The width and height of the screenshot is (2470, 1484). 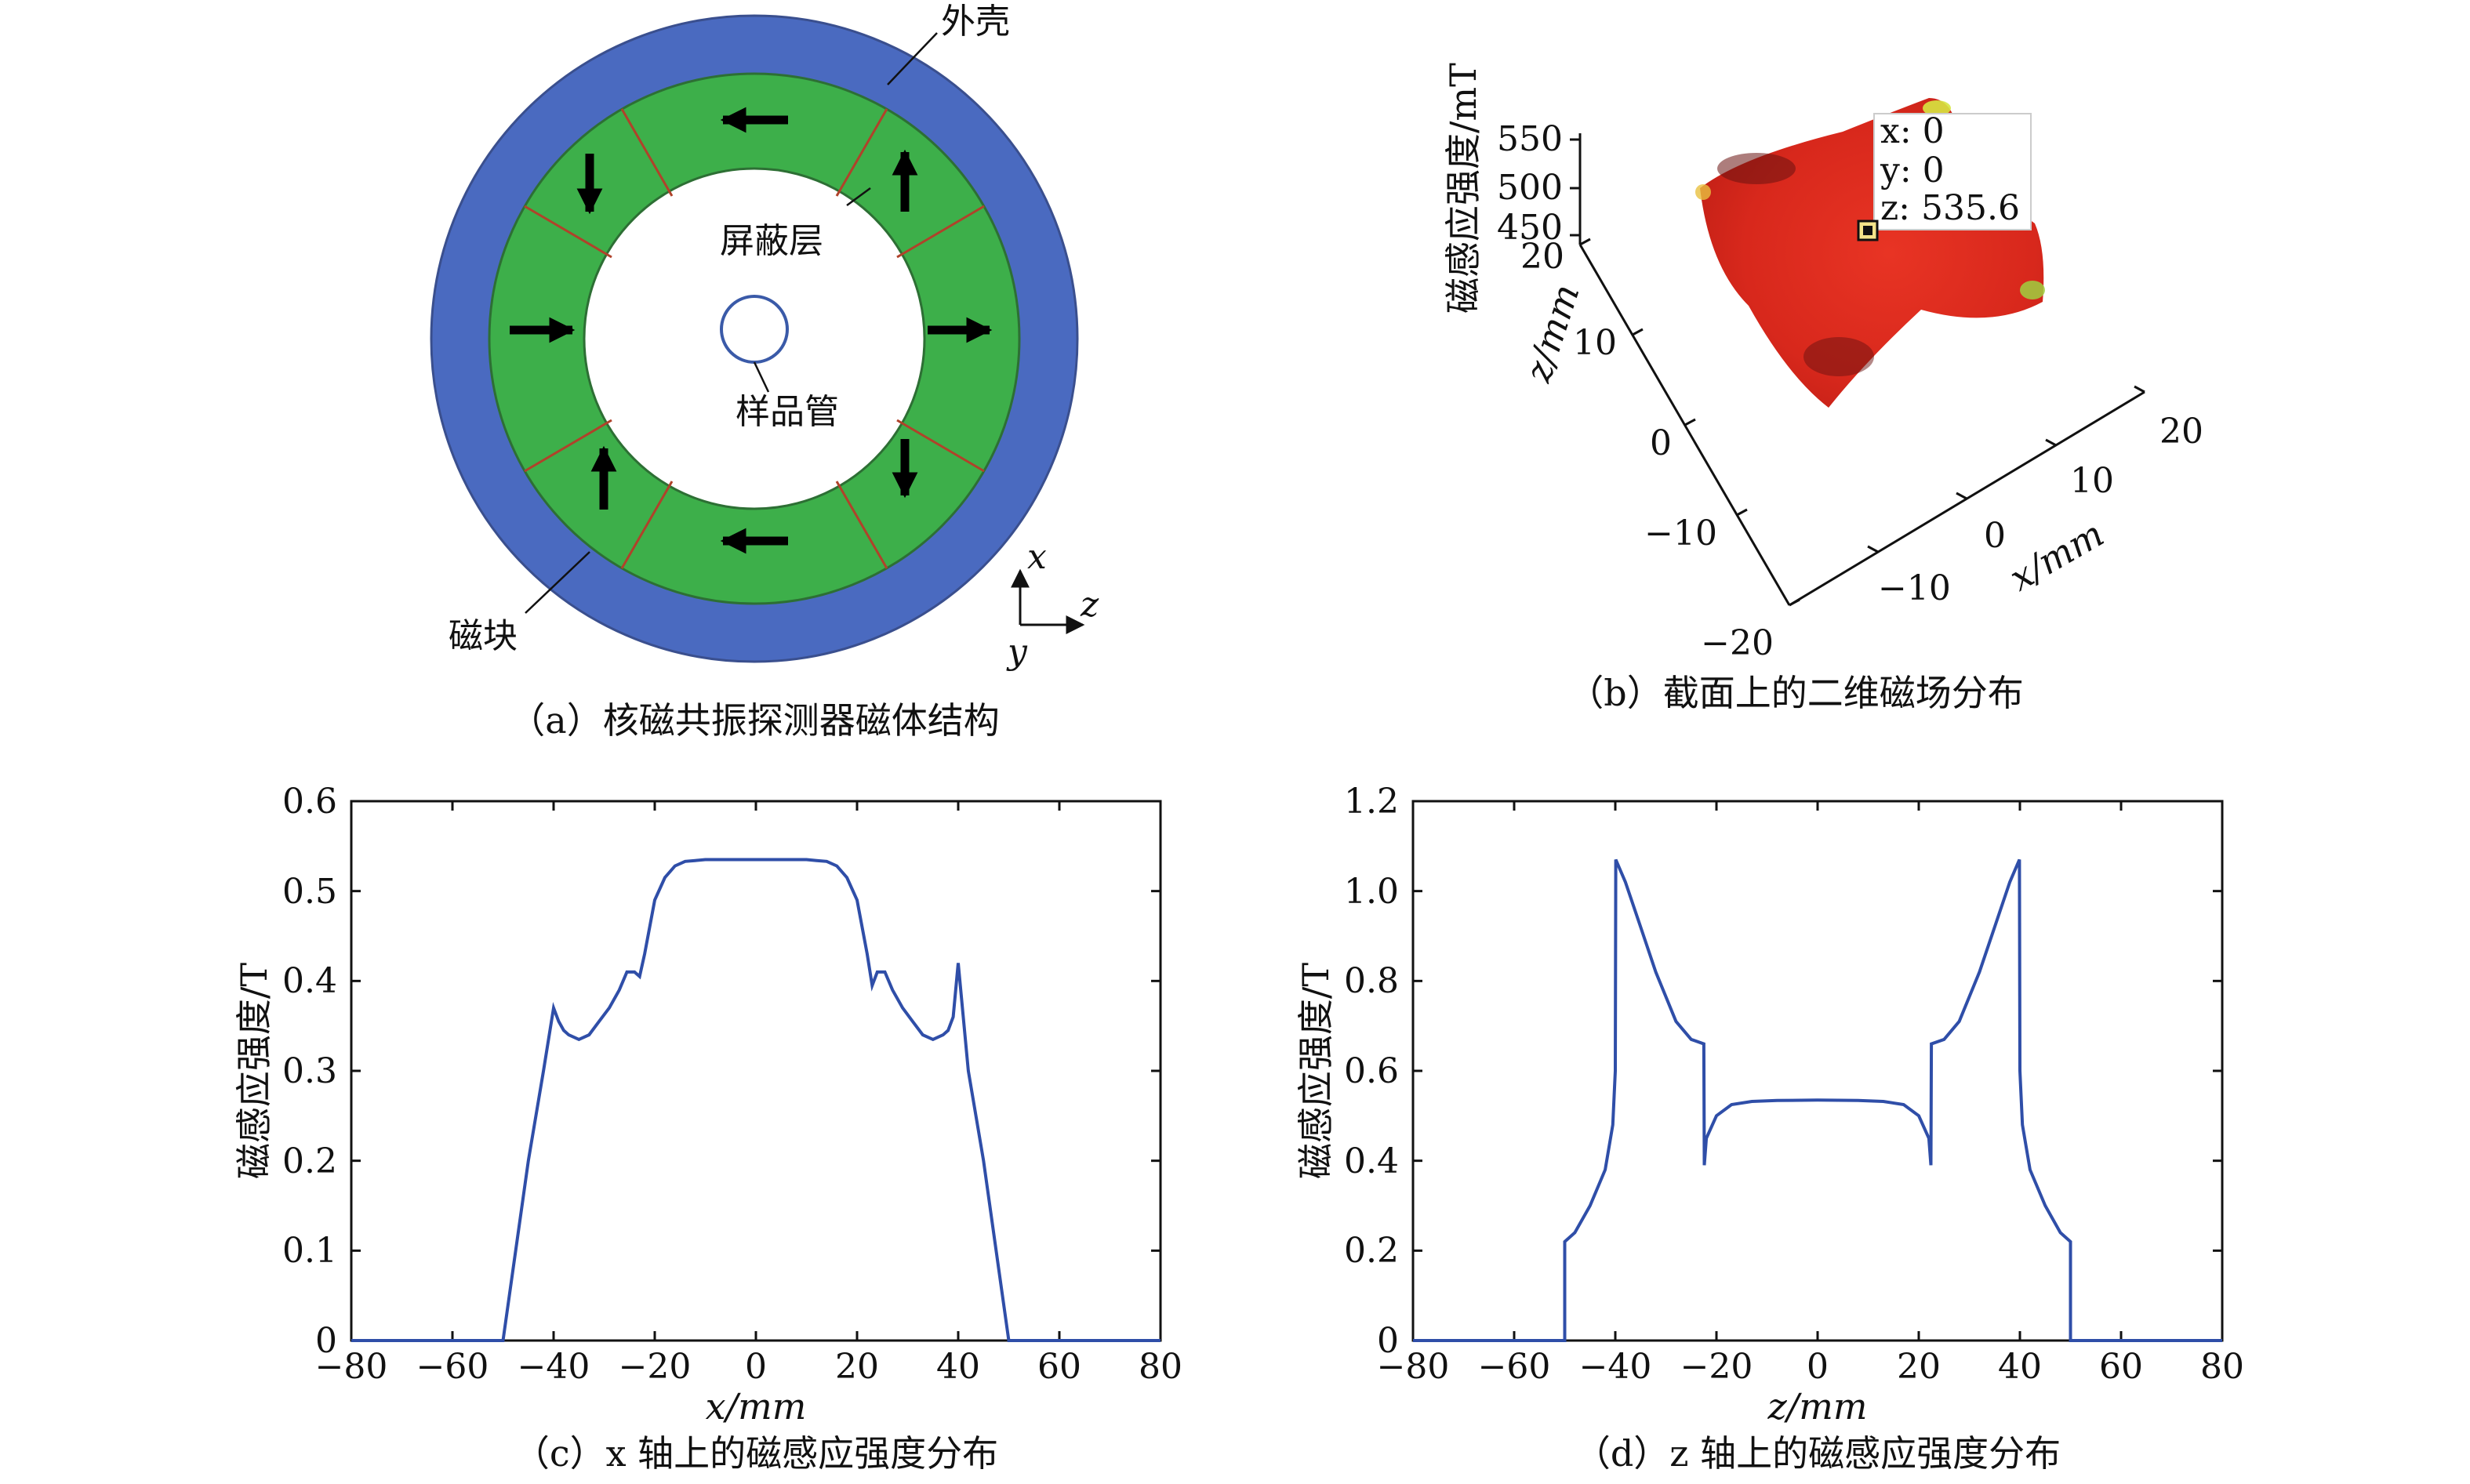 What do you see at coordinates (1542, 257) in the screenshot?
I see `ytick-20: 20` at bounding box center [1542, 257].